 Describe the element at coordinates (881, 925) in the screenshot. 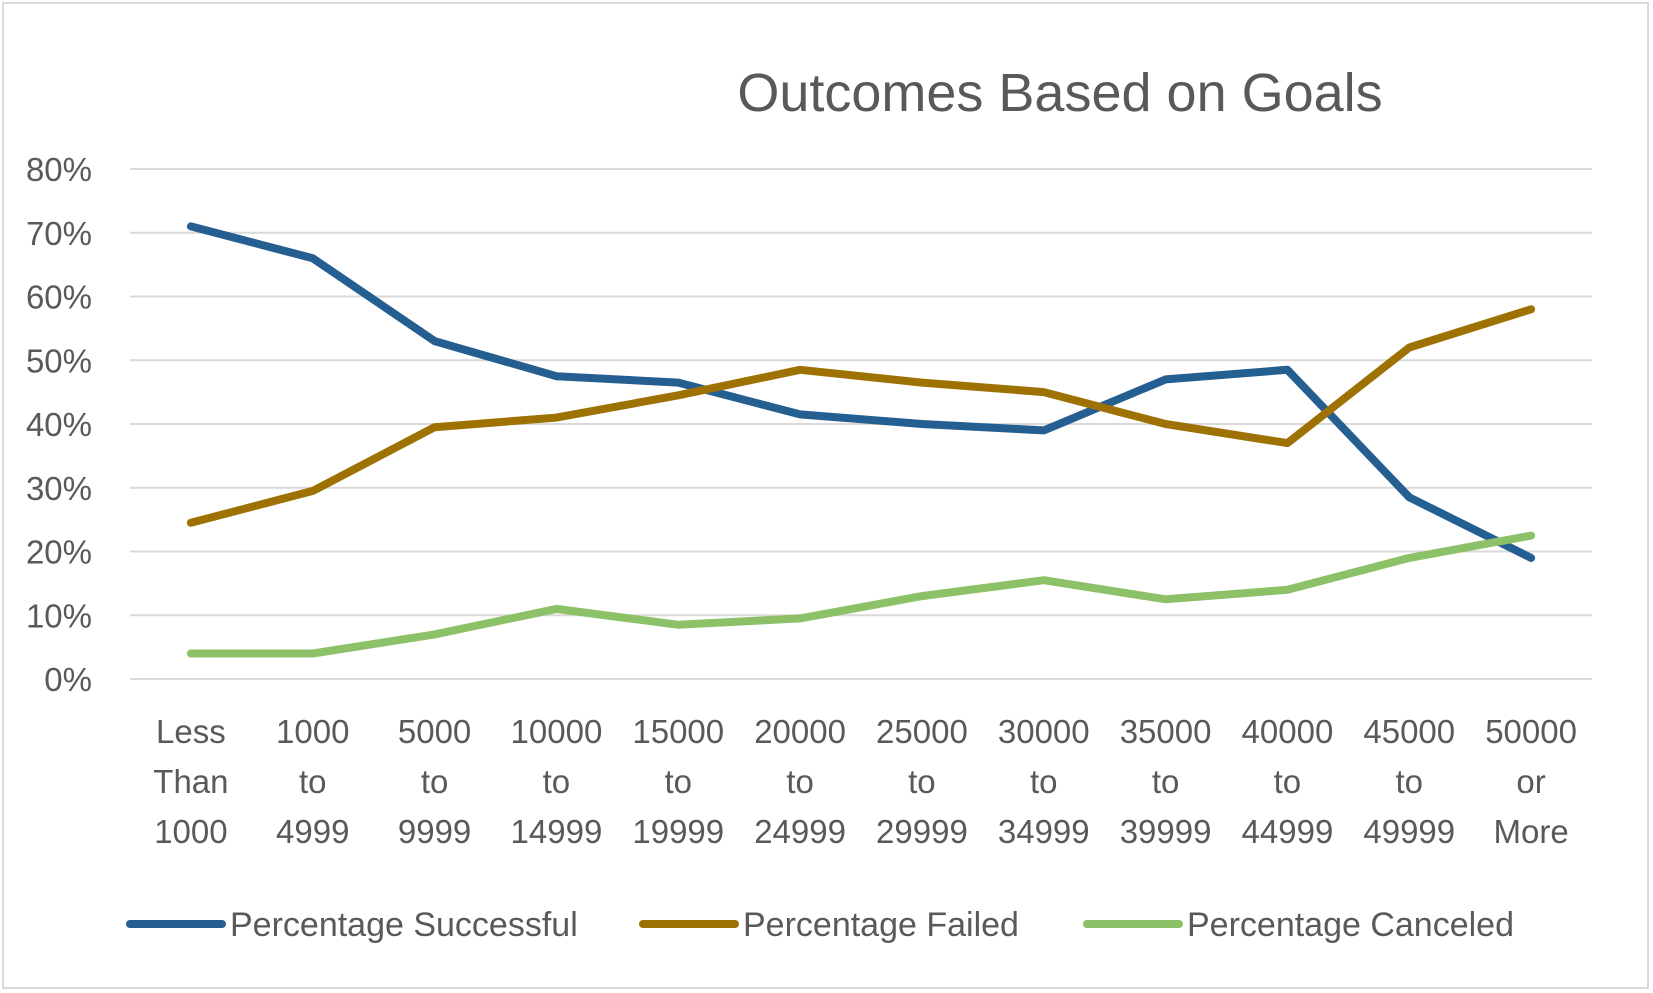

I see `legend-label: Percentage Failed` at that location.